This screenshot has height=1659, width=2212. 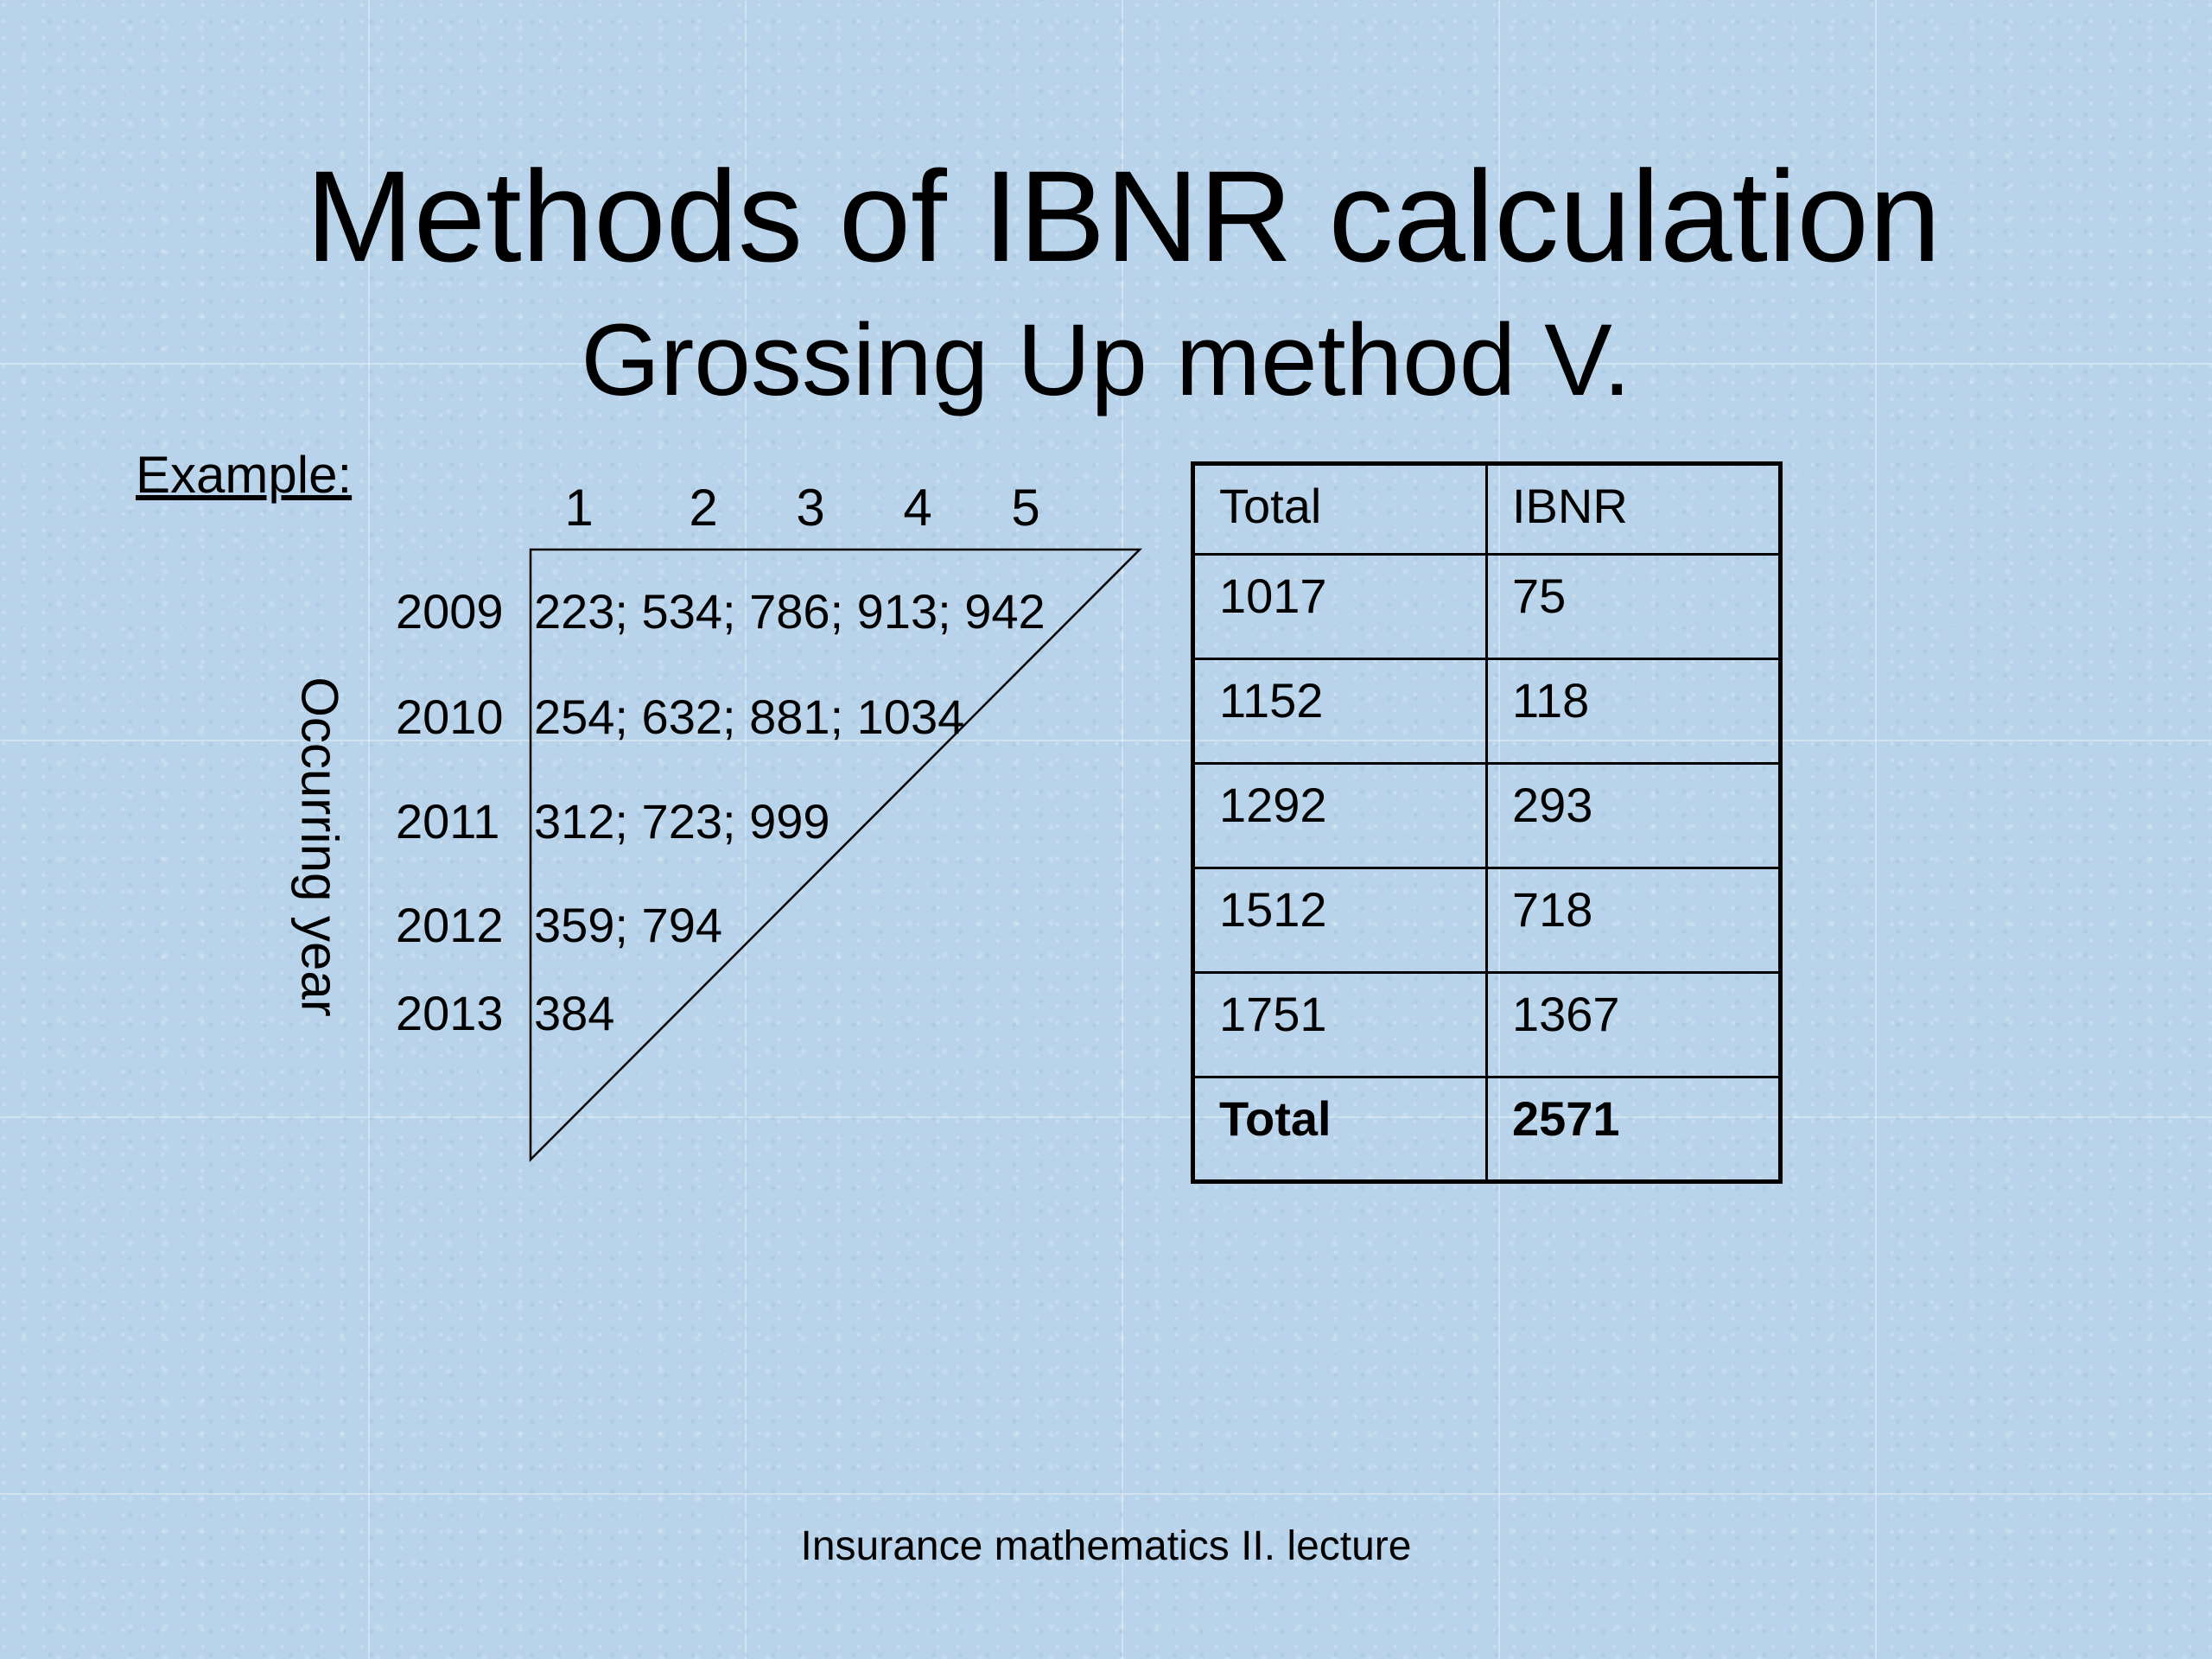 I want to click on table-row: 1512 718, so click(x=1487, y=920).